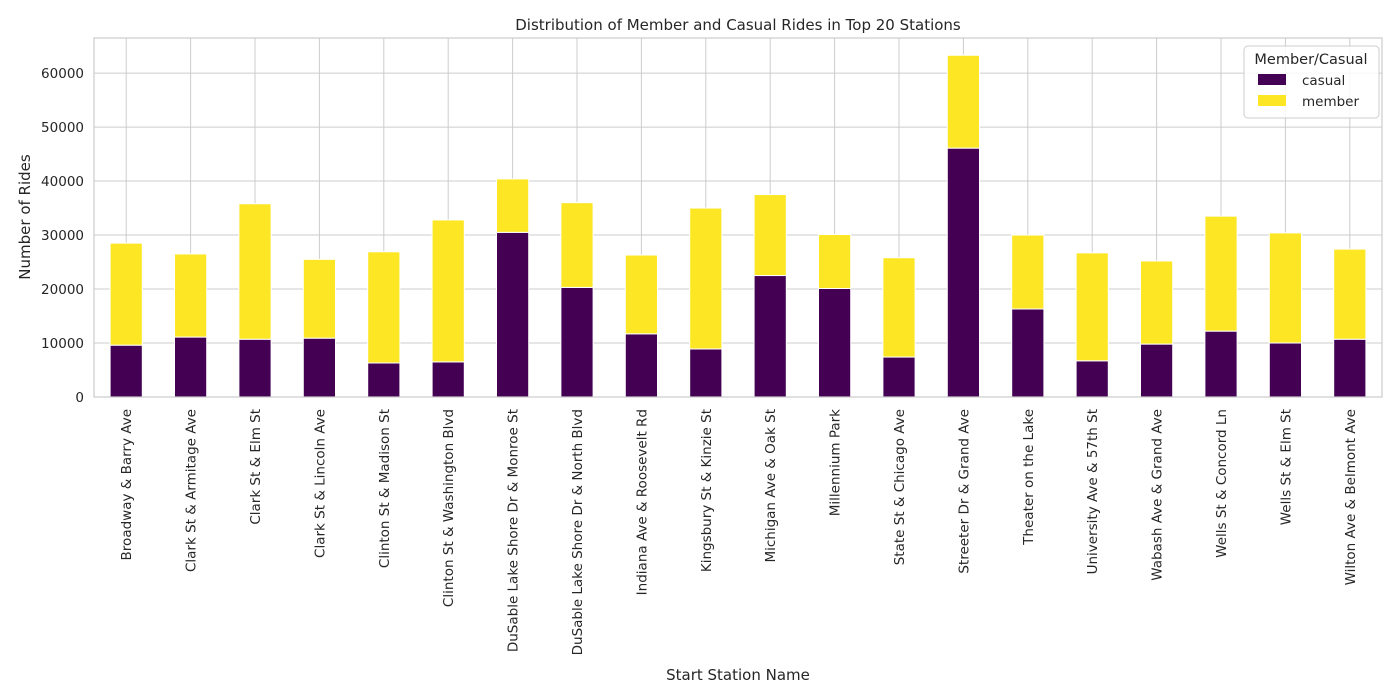 Image resolution: width=1400 pixels, height=700 pixels. Describe the element at coordinates (707, 490) in the screenshot. I see `x-tick-label: Kingsbury St & Kinzie St` at that location.